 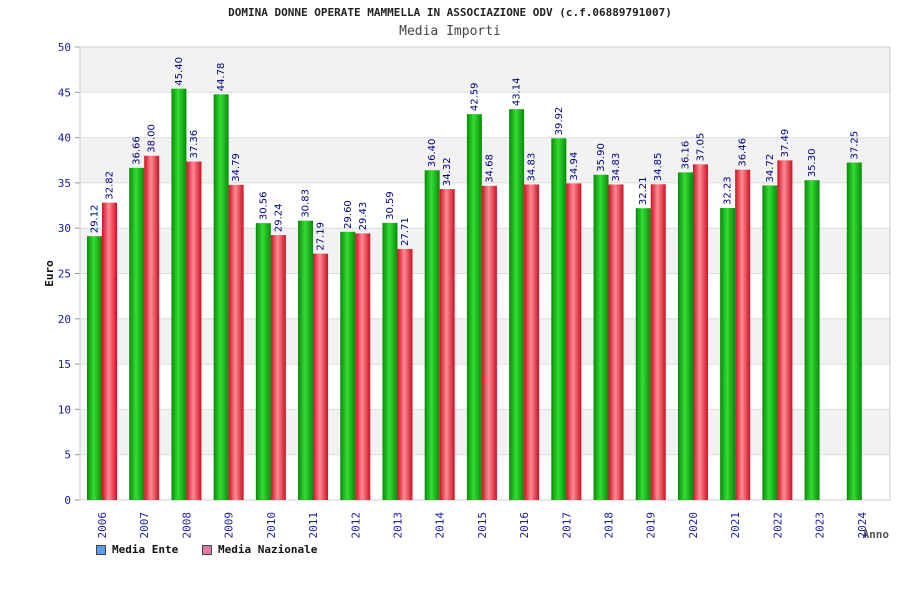 I want to click on bar-value-label: 43.14, so click(x=517, y=92).